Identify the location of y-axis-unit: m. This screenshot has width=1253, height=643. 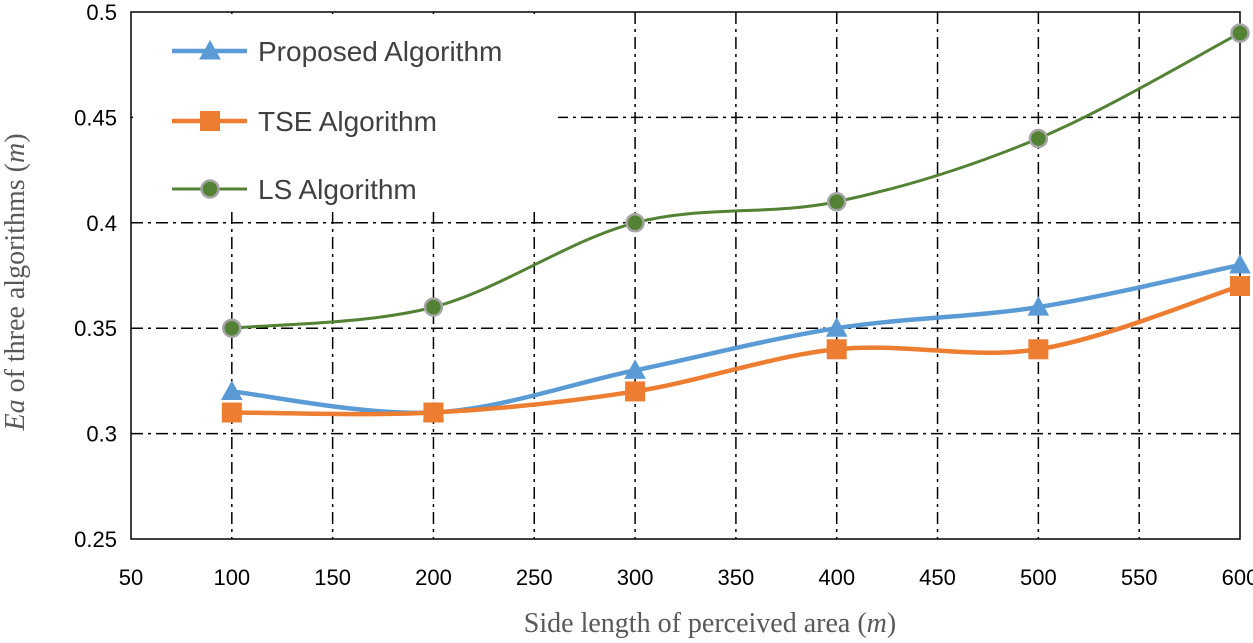
(15, 153).